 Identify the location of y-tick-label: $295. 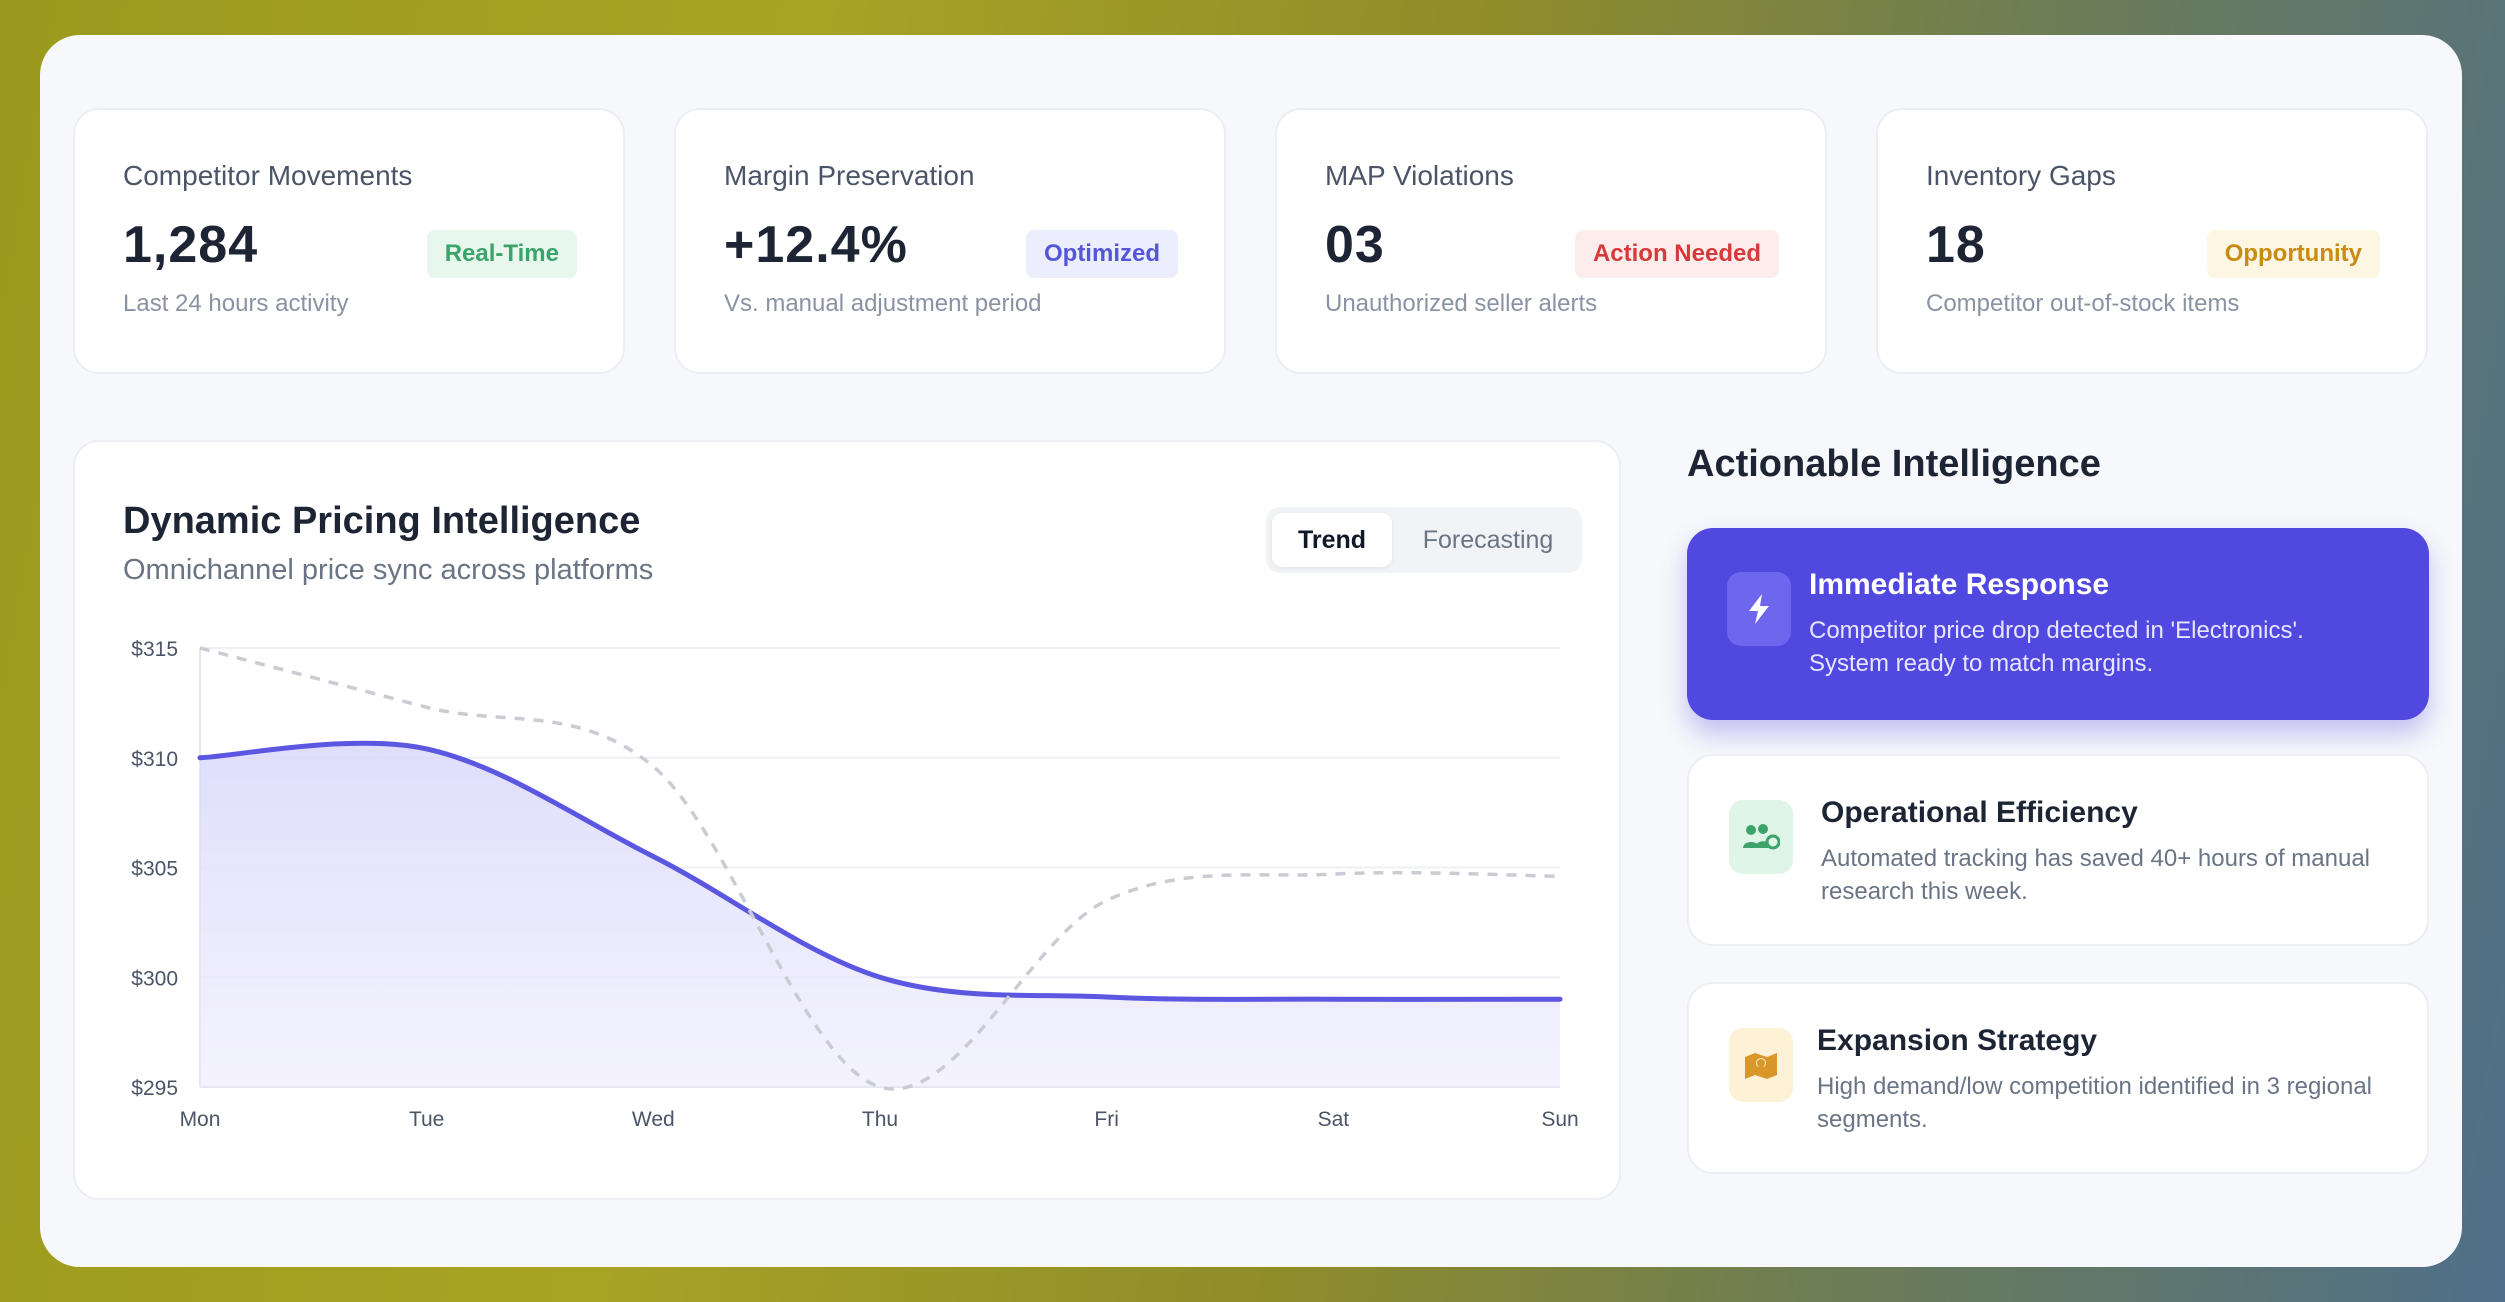
(154, 1088).